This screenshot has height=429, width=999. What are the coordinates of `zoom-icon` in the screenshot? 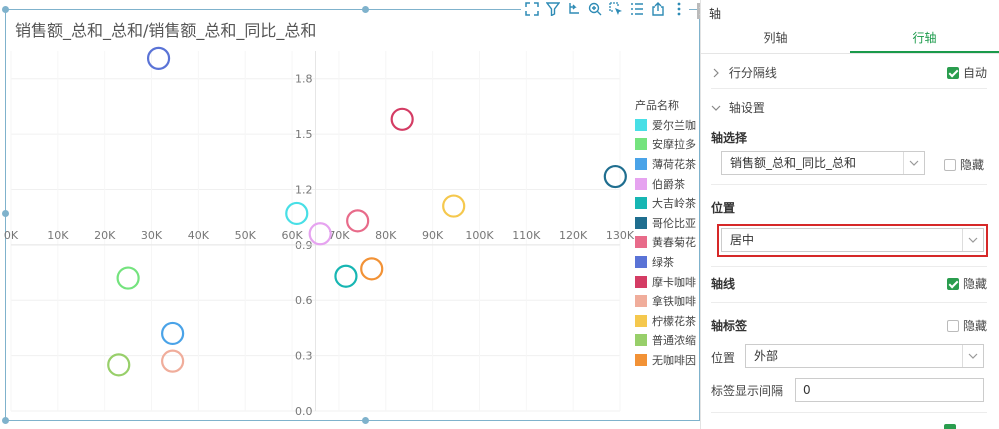 It's located at (594, 9).